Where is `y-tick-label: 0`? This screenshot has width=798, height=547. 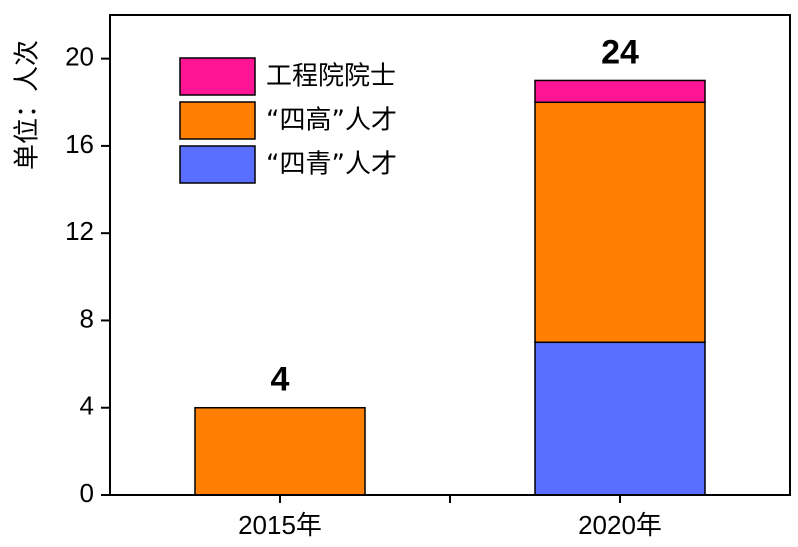 y-tick-label: 0 is located at coordinates (87, 493).